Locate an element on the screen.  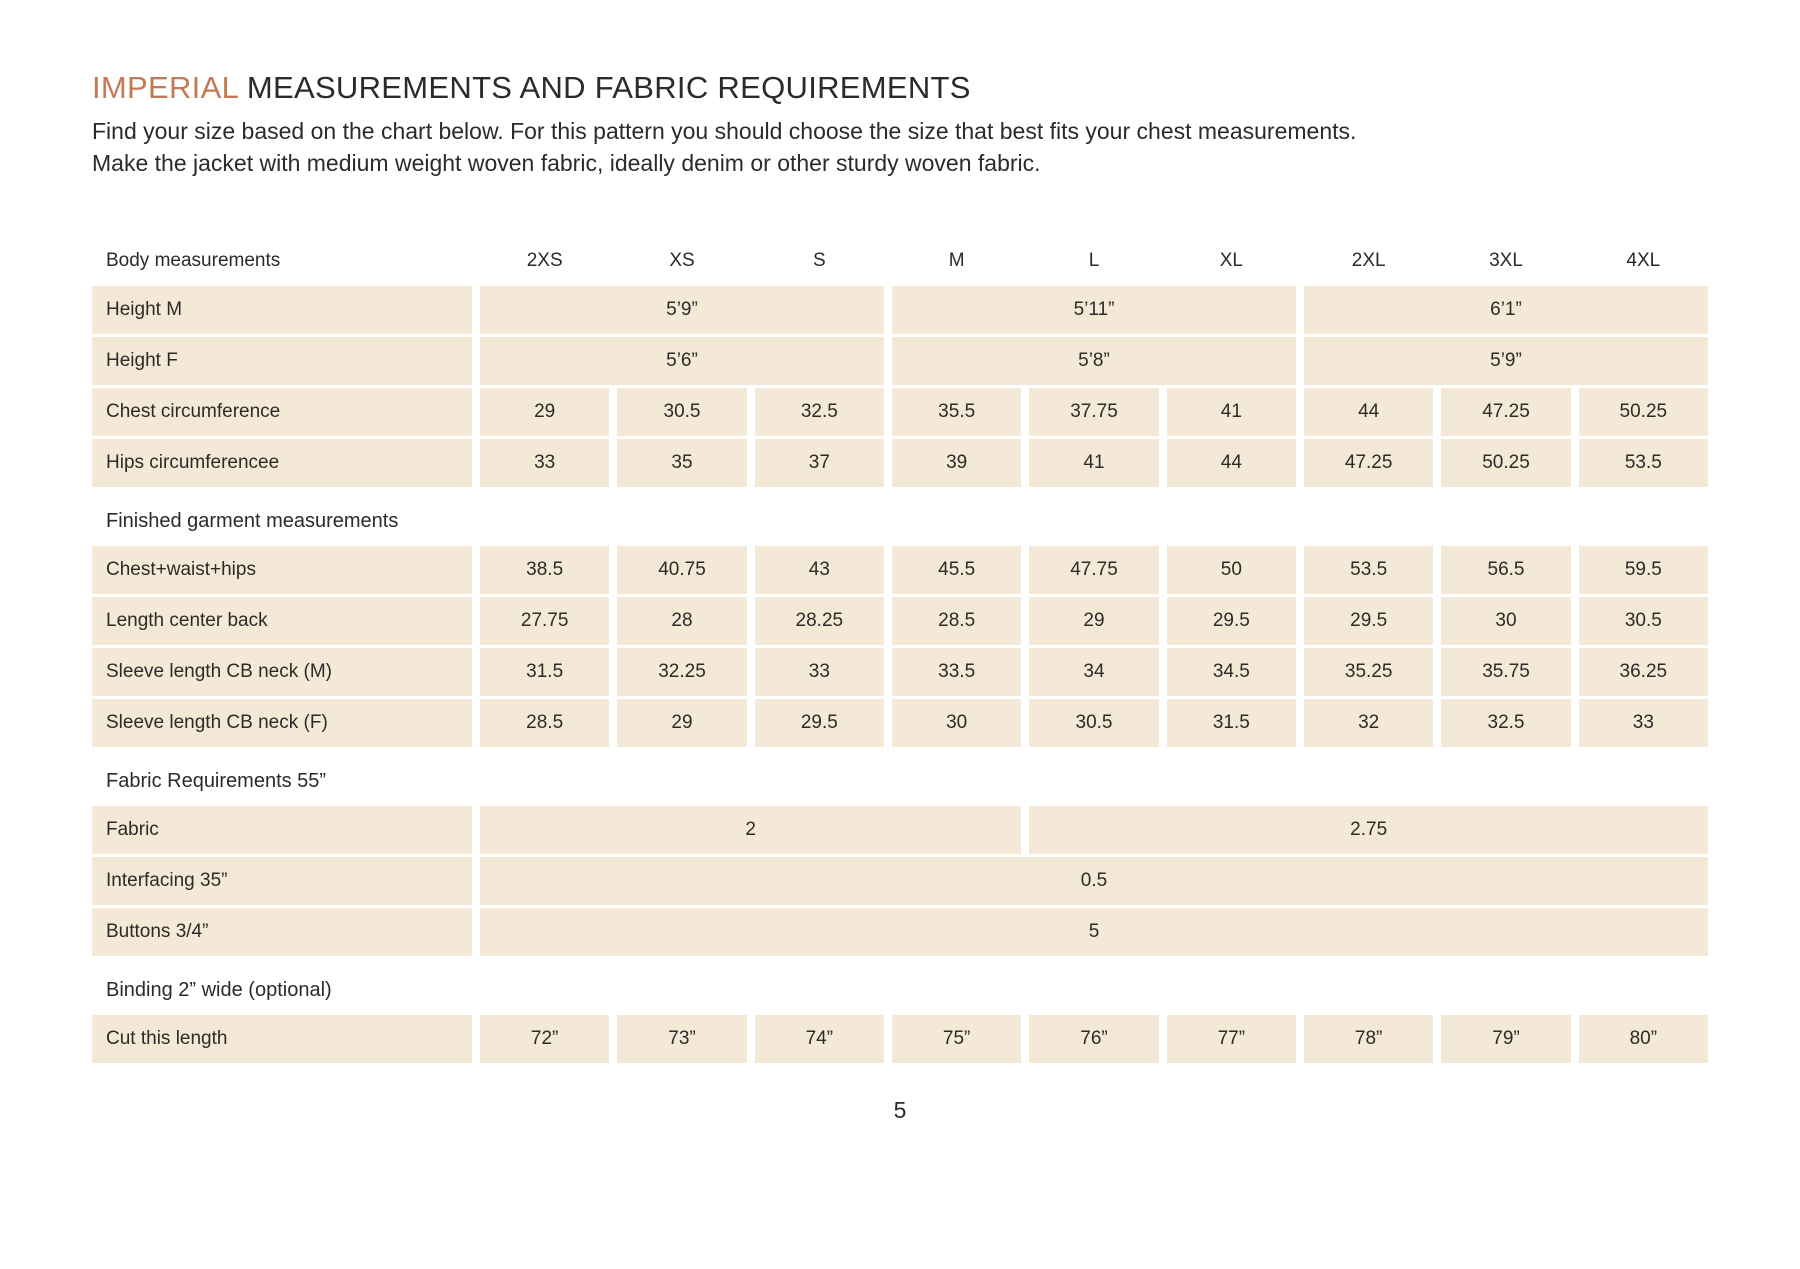
value-cell: 45.5 is located at coordinates (956, 570).